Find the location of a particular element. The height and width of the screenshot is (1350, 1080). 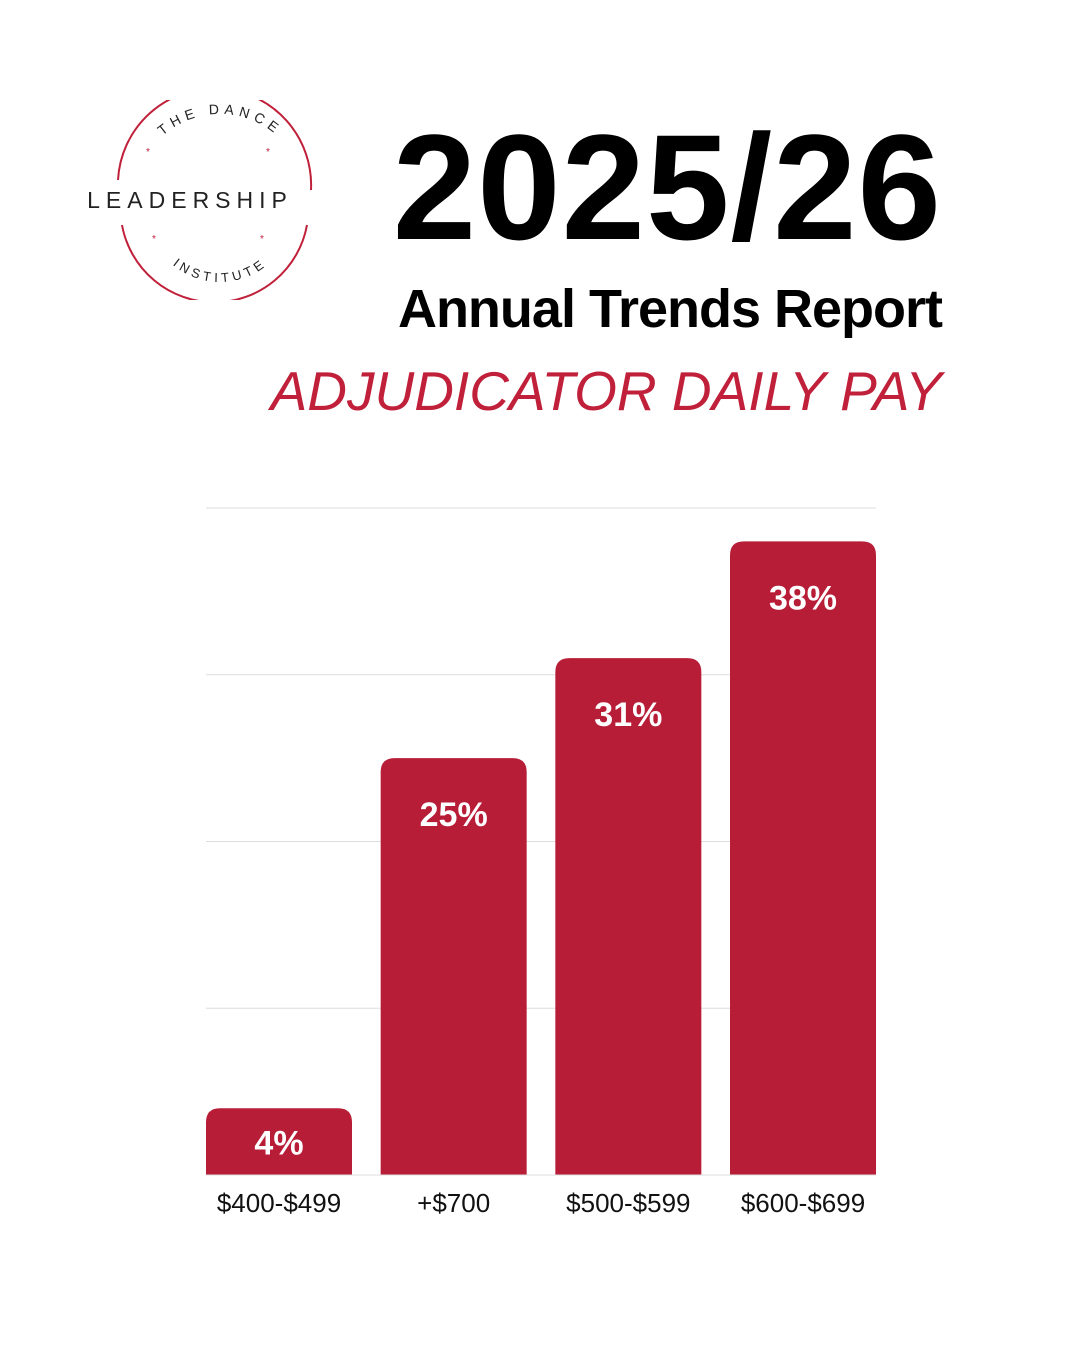

logo-seal: THE DANCE LEADERSHIP INSTITUTE * * * * is located at coordinates (200, 195).